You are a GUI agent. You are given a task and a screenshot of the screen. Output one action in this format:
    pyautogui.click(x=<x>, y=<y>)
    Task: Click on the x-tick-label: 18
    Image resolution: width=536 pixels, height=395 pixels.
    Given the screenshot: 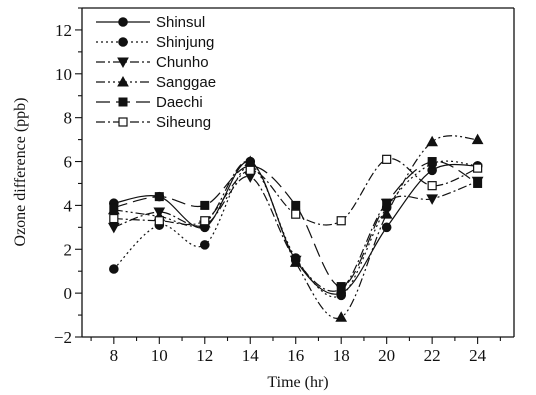 What is the action you would take?
    pyautogui.click(x=341, y=355)
    